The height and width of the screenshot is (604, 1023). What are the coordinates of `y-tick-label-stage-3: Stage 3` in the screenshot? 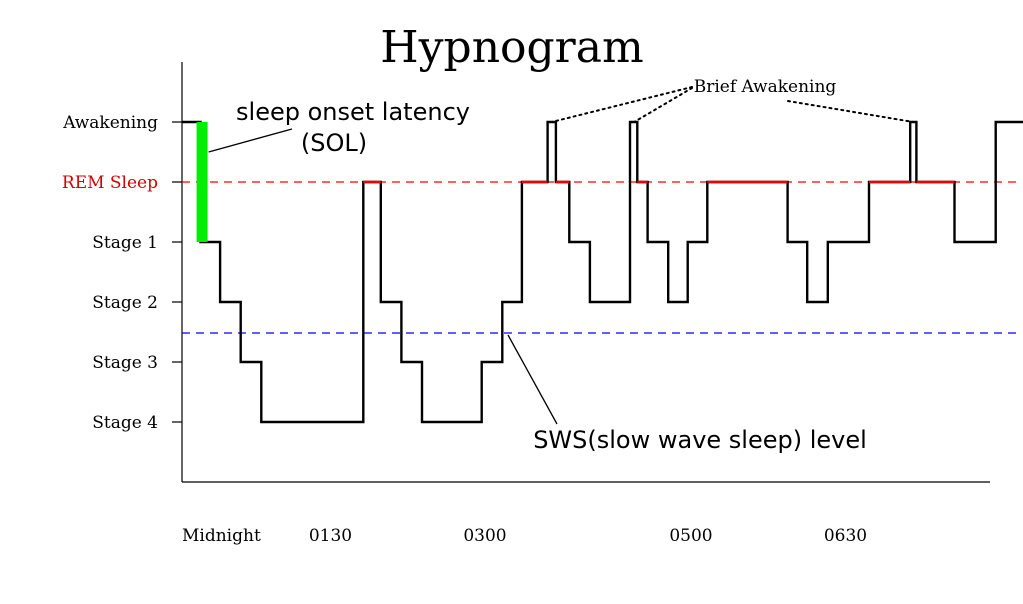 It's located at (125, 363).